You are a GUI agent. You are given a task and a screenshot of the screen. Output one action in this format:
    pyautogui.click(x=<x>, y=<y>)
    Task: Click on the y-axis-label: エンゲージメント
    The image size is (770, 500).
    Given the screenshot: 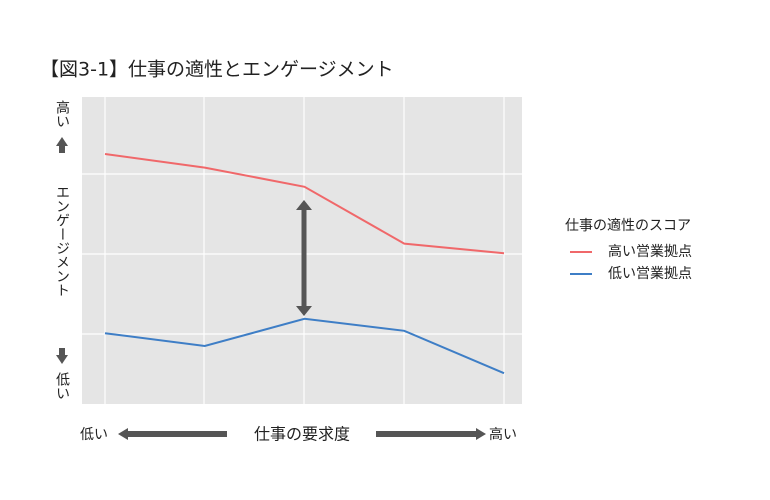 What is the action you would take?
    pyautogui.click(x=62, y=241)
    